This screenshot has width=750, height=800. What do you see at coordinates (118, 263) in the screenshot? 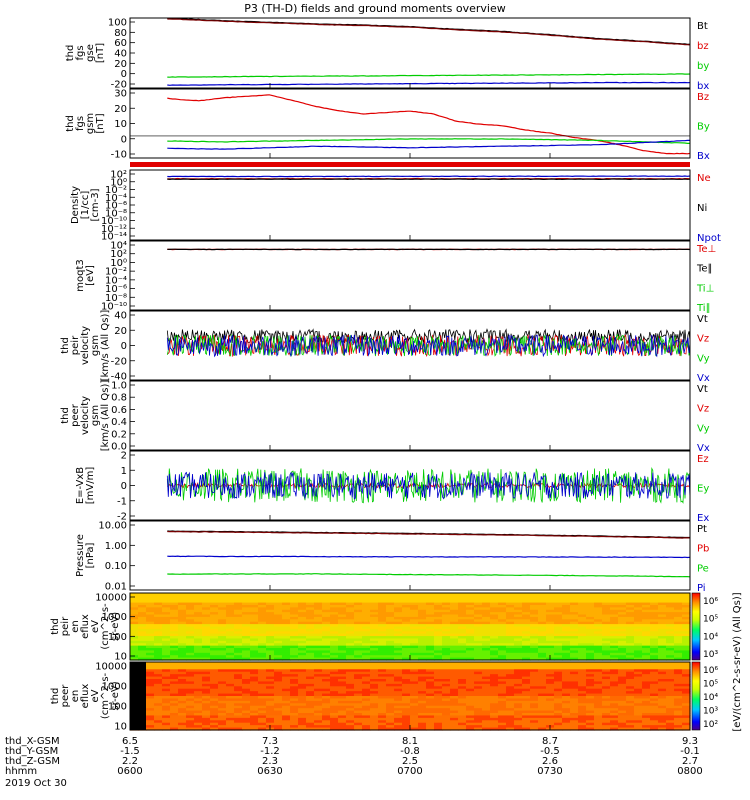
I see `y-tick-label: 10⁰` at bounding box center [118, 263].